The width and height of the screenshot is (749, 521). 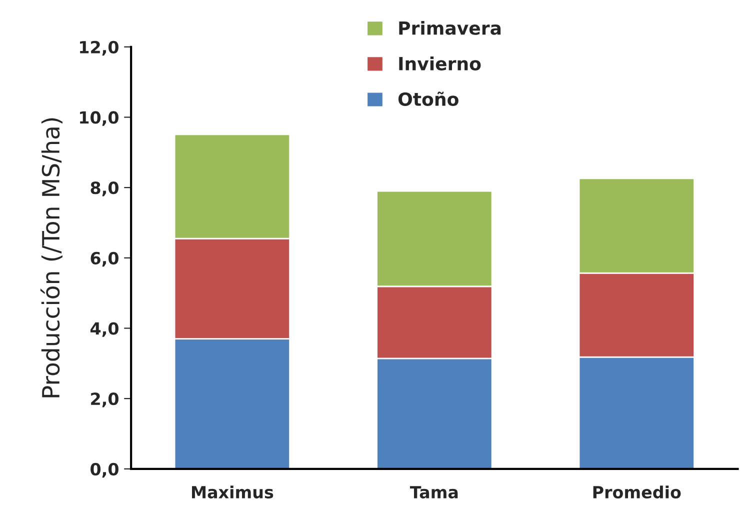 I want to click on legend-label: Primavera, so click(x=450, y=27).